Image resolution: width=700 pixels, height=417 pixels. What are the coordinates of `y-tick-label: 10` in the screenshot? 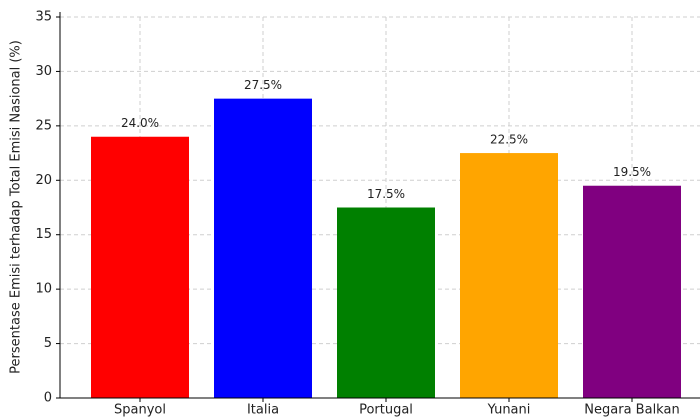 It's located at (43, 289).